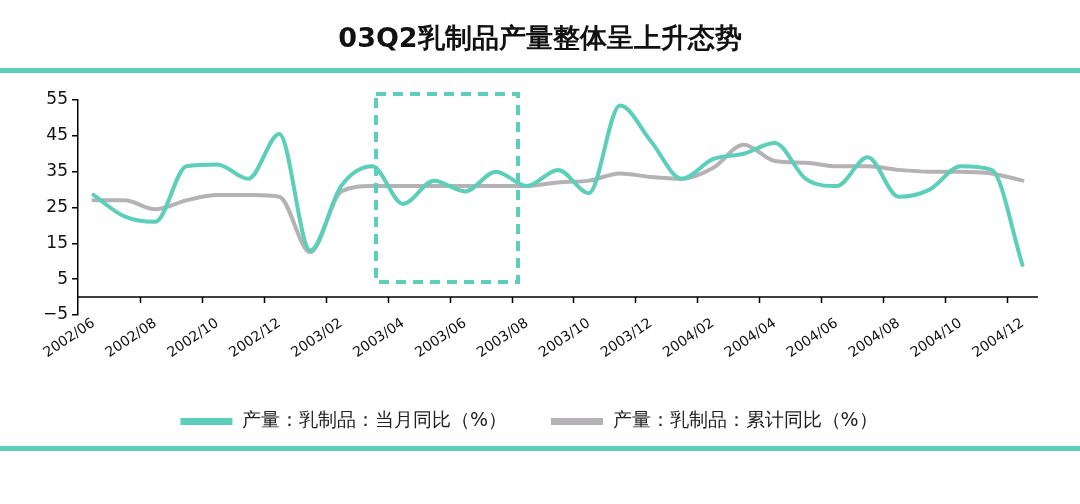 The image size is (1080, 504). What do you see at coordinates (57, 170) in the screenshot?
I see `y-tick-label: 35` at bounding box center [57, 170].